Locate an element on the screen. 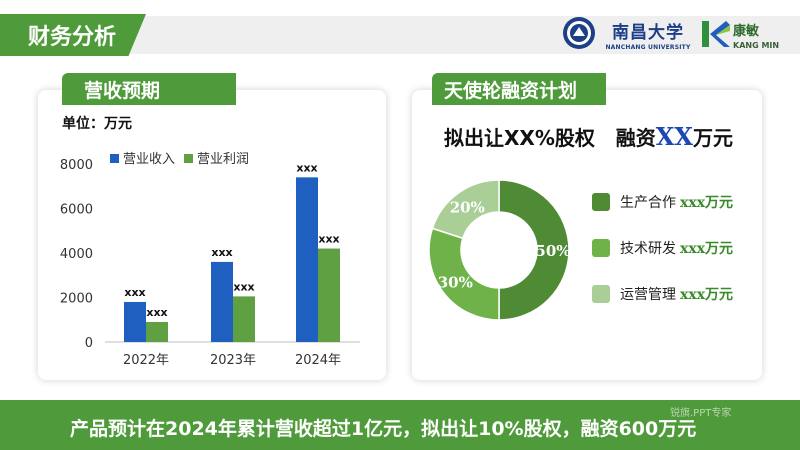  legend-label: 营业利润 is located at coordinates (223, 159).